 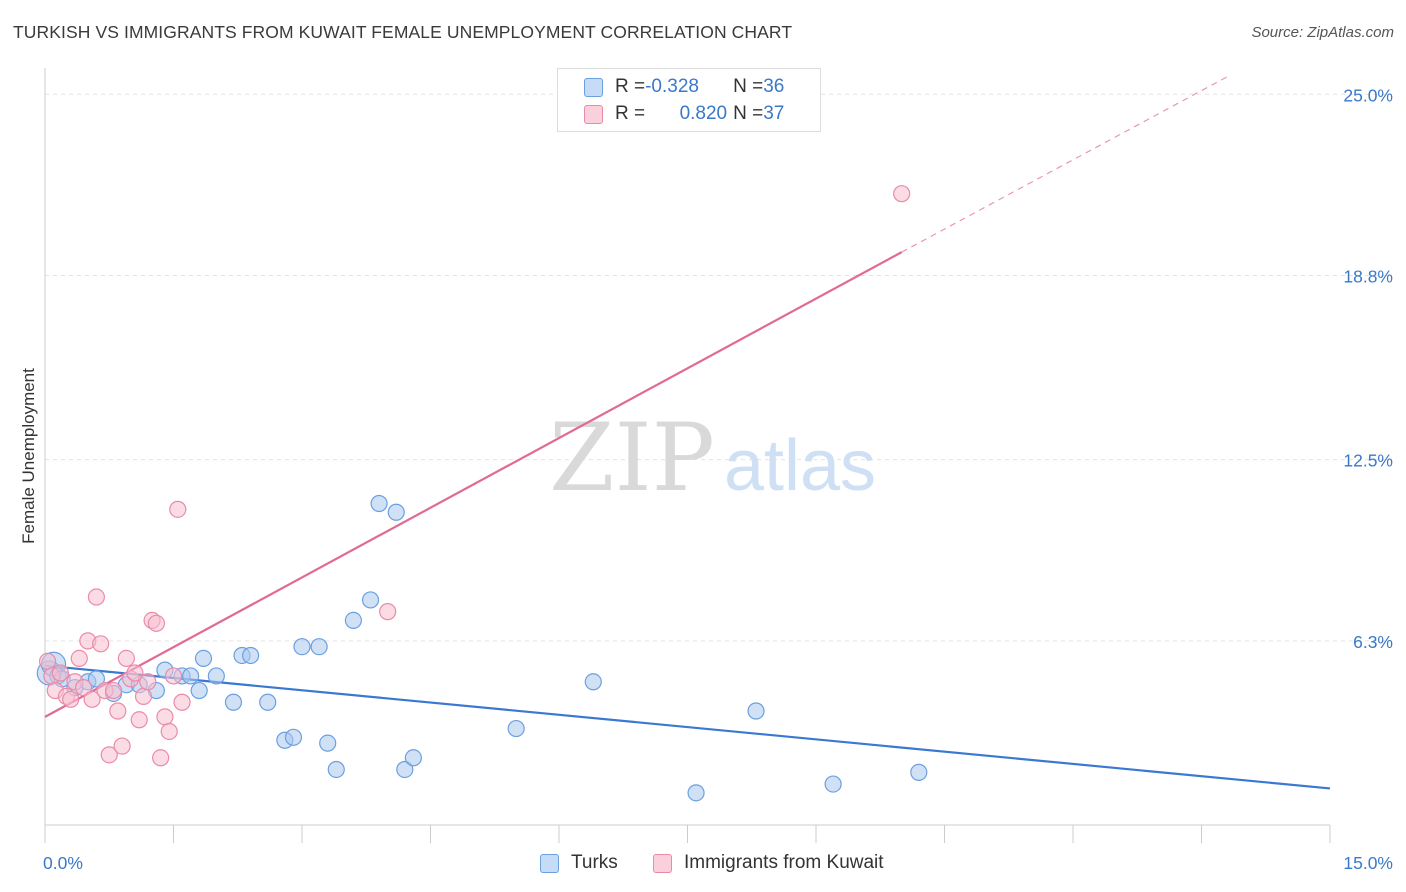 I want to click on legend-row-kuwait: R = 0.820 N = 37, so click(x=684, y=114).